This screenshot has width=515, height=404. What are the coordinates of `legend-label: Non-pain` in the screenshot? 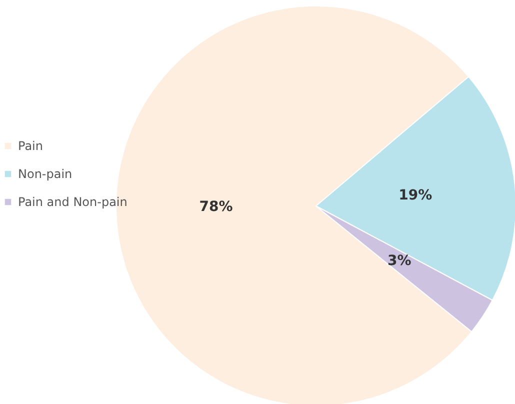 It's located at (45, 174).